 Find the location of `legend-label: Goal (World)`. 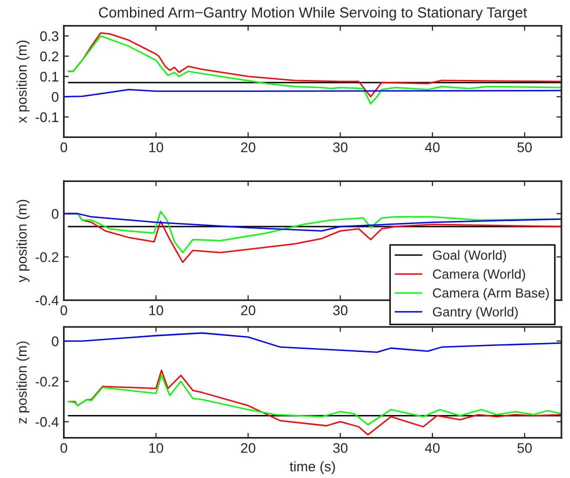

legend-label: Goal (World) is located at coordinates (469, 256).